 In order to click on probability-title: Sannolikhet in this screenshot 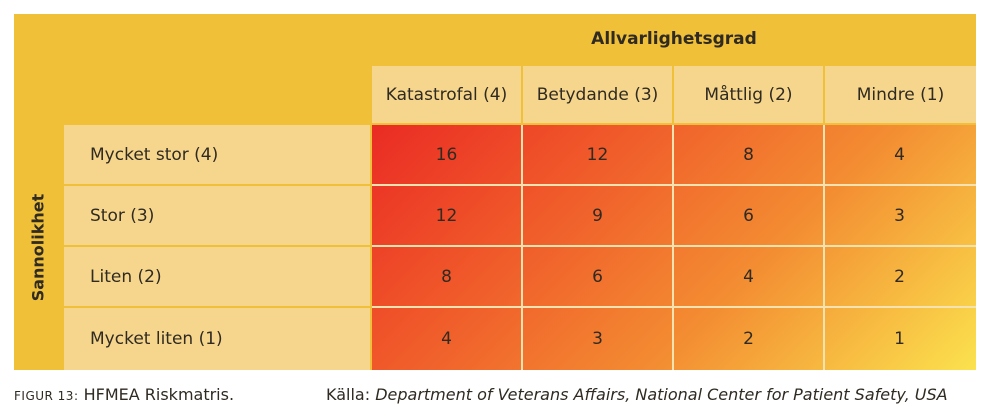, I will do `click(38, 247)`.